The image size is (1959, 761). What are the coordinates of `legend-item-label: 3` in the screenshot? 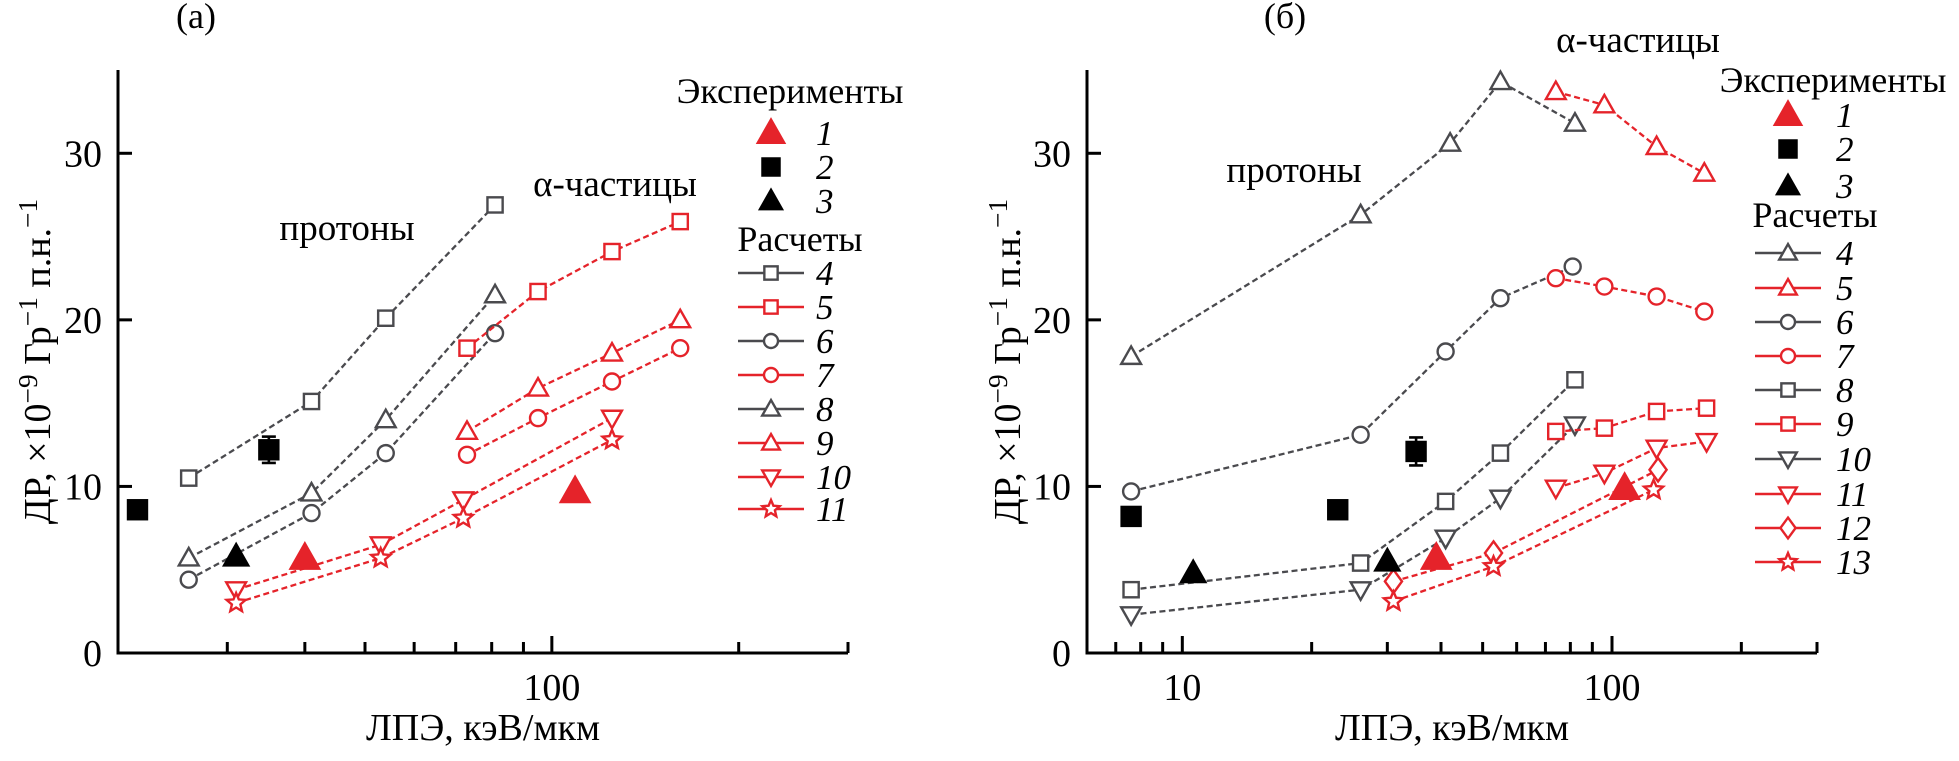 It's located at (824, 201).